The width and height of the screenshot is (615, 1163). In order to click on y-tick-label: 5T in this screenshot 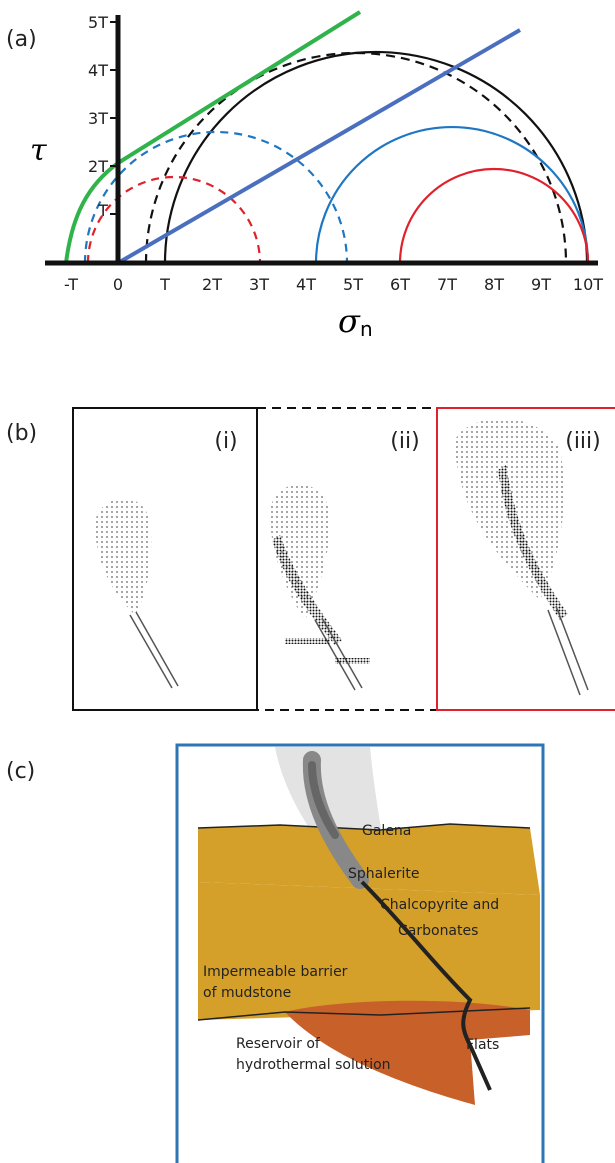, I will do `click(98, 22)`.